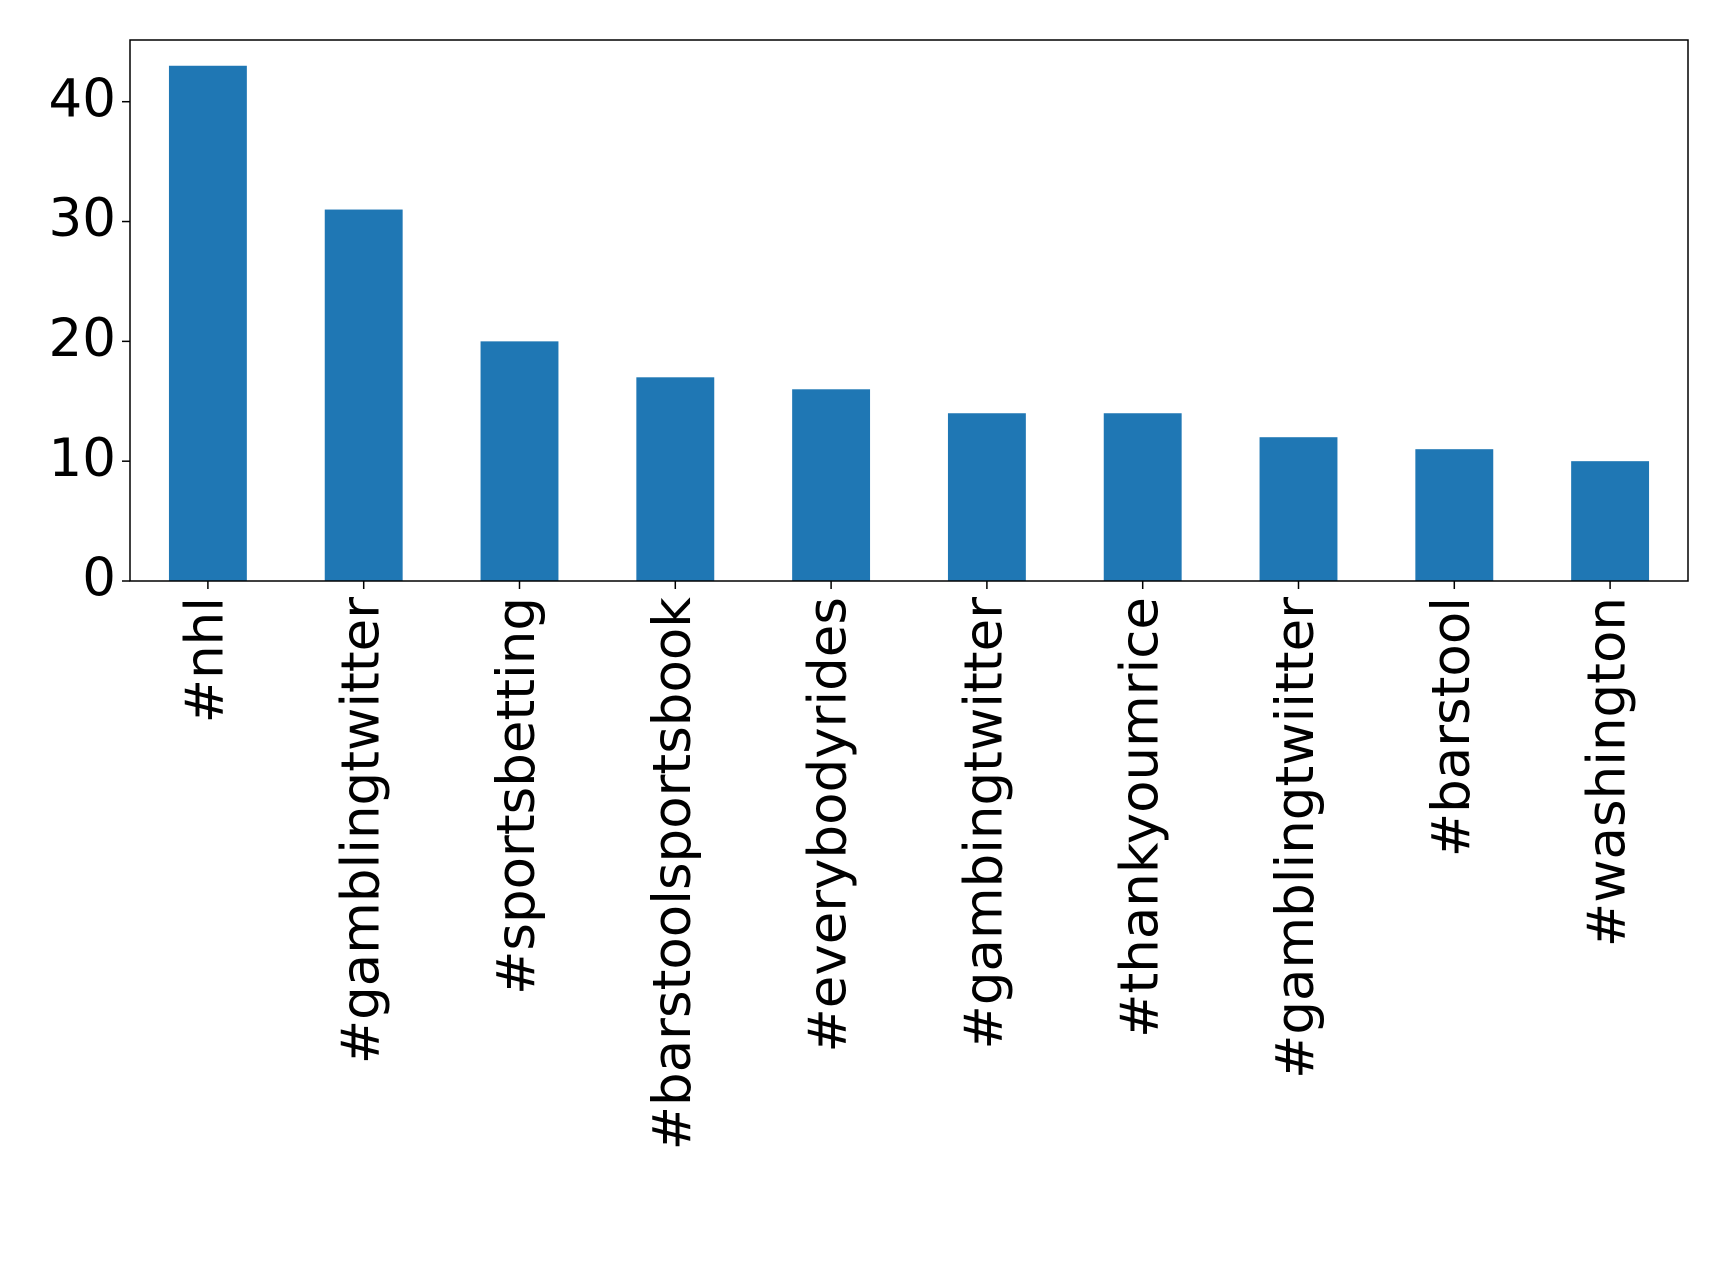 This screenshot has height=1280, width=1719. What do you see at coordinates (99, 578) in the screenshot?
I see `y-tick-label: 0` at bounding box center [99, 578].